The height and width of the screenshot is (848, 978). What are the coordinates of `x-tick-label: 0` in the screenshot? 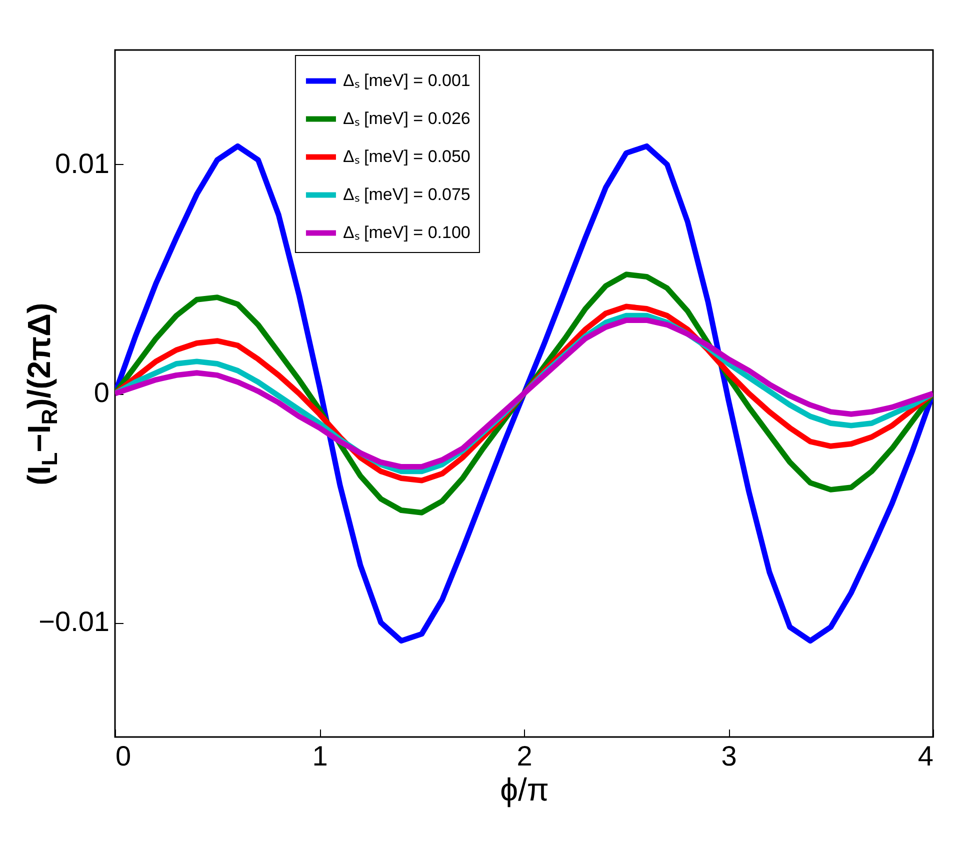 It's located at (124, 756).